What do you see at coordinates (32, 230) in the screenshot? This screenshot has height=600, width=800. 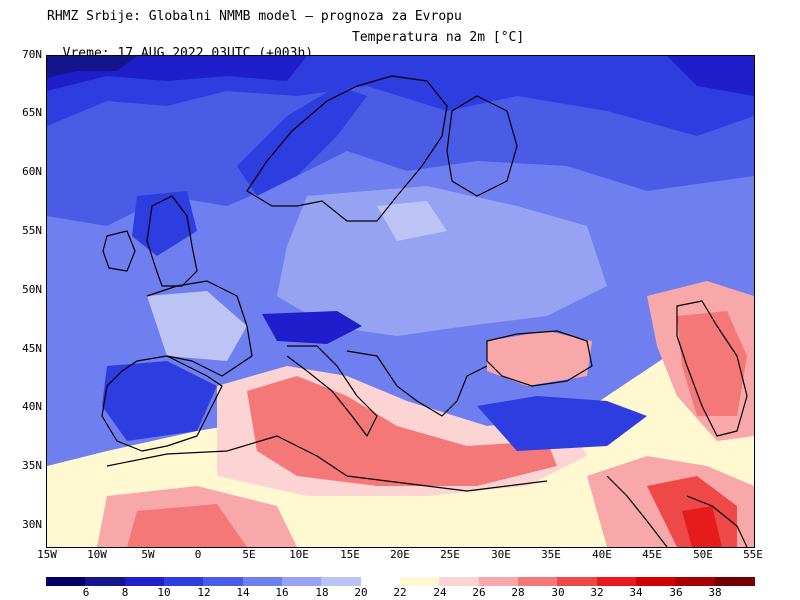 I see `lat-label: 55N` at bounding box center [32, 230].